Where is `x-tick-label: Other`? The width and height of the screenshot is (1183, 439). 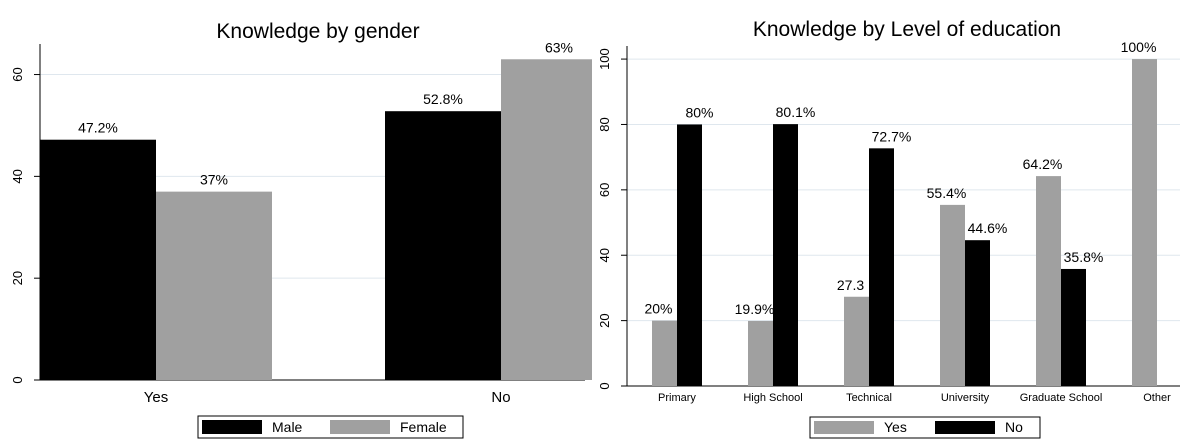
x-tick-label: Other is located at coordinates (1157, 398).